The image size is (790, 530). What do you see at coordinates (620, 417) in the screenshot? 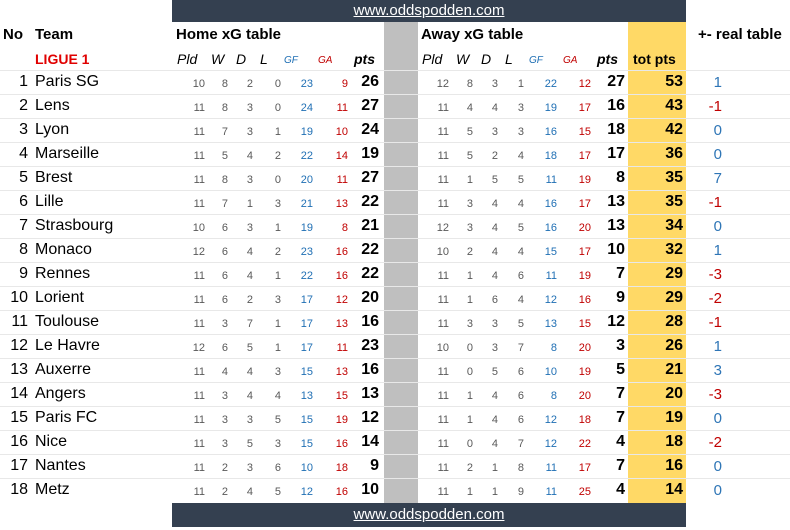
I see `away-pts: 7` at bounding box center [620, 417].